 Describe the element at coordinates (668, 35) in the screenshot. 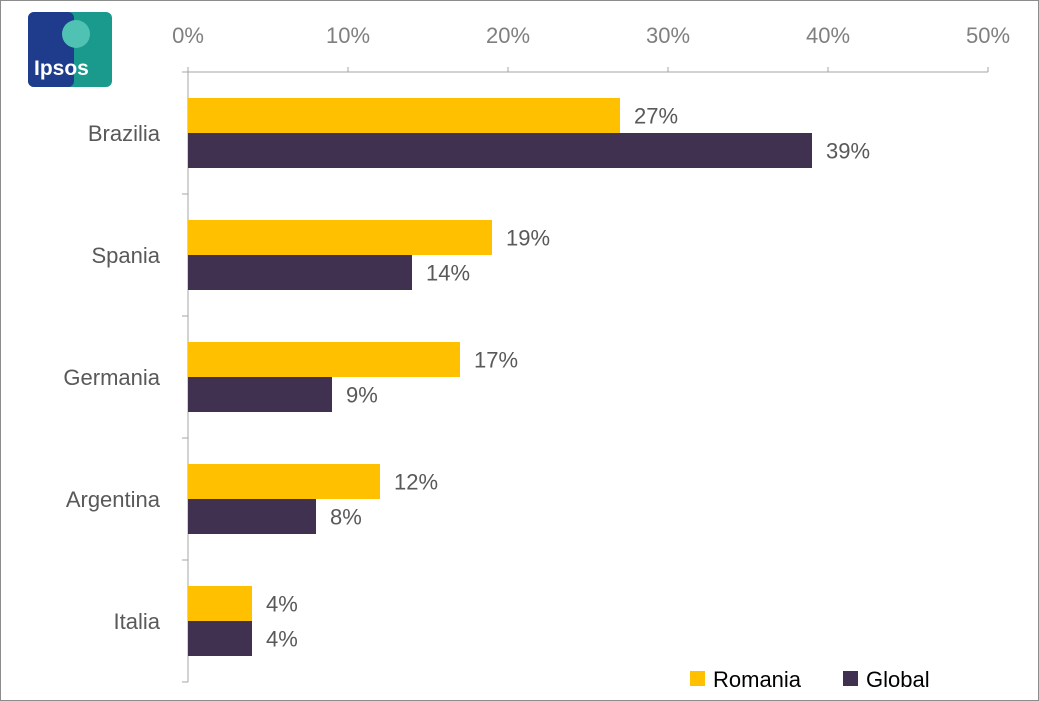

I see `x-tick-label: 30%` at that location.